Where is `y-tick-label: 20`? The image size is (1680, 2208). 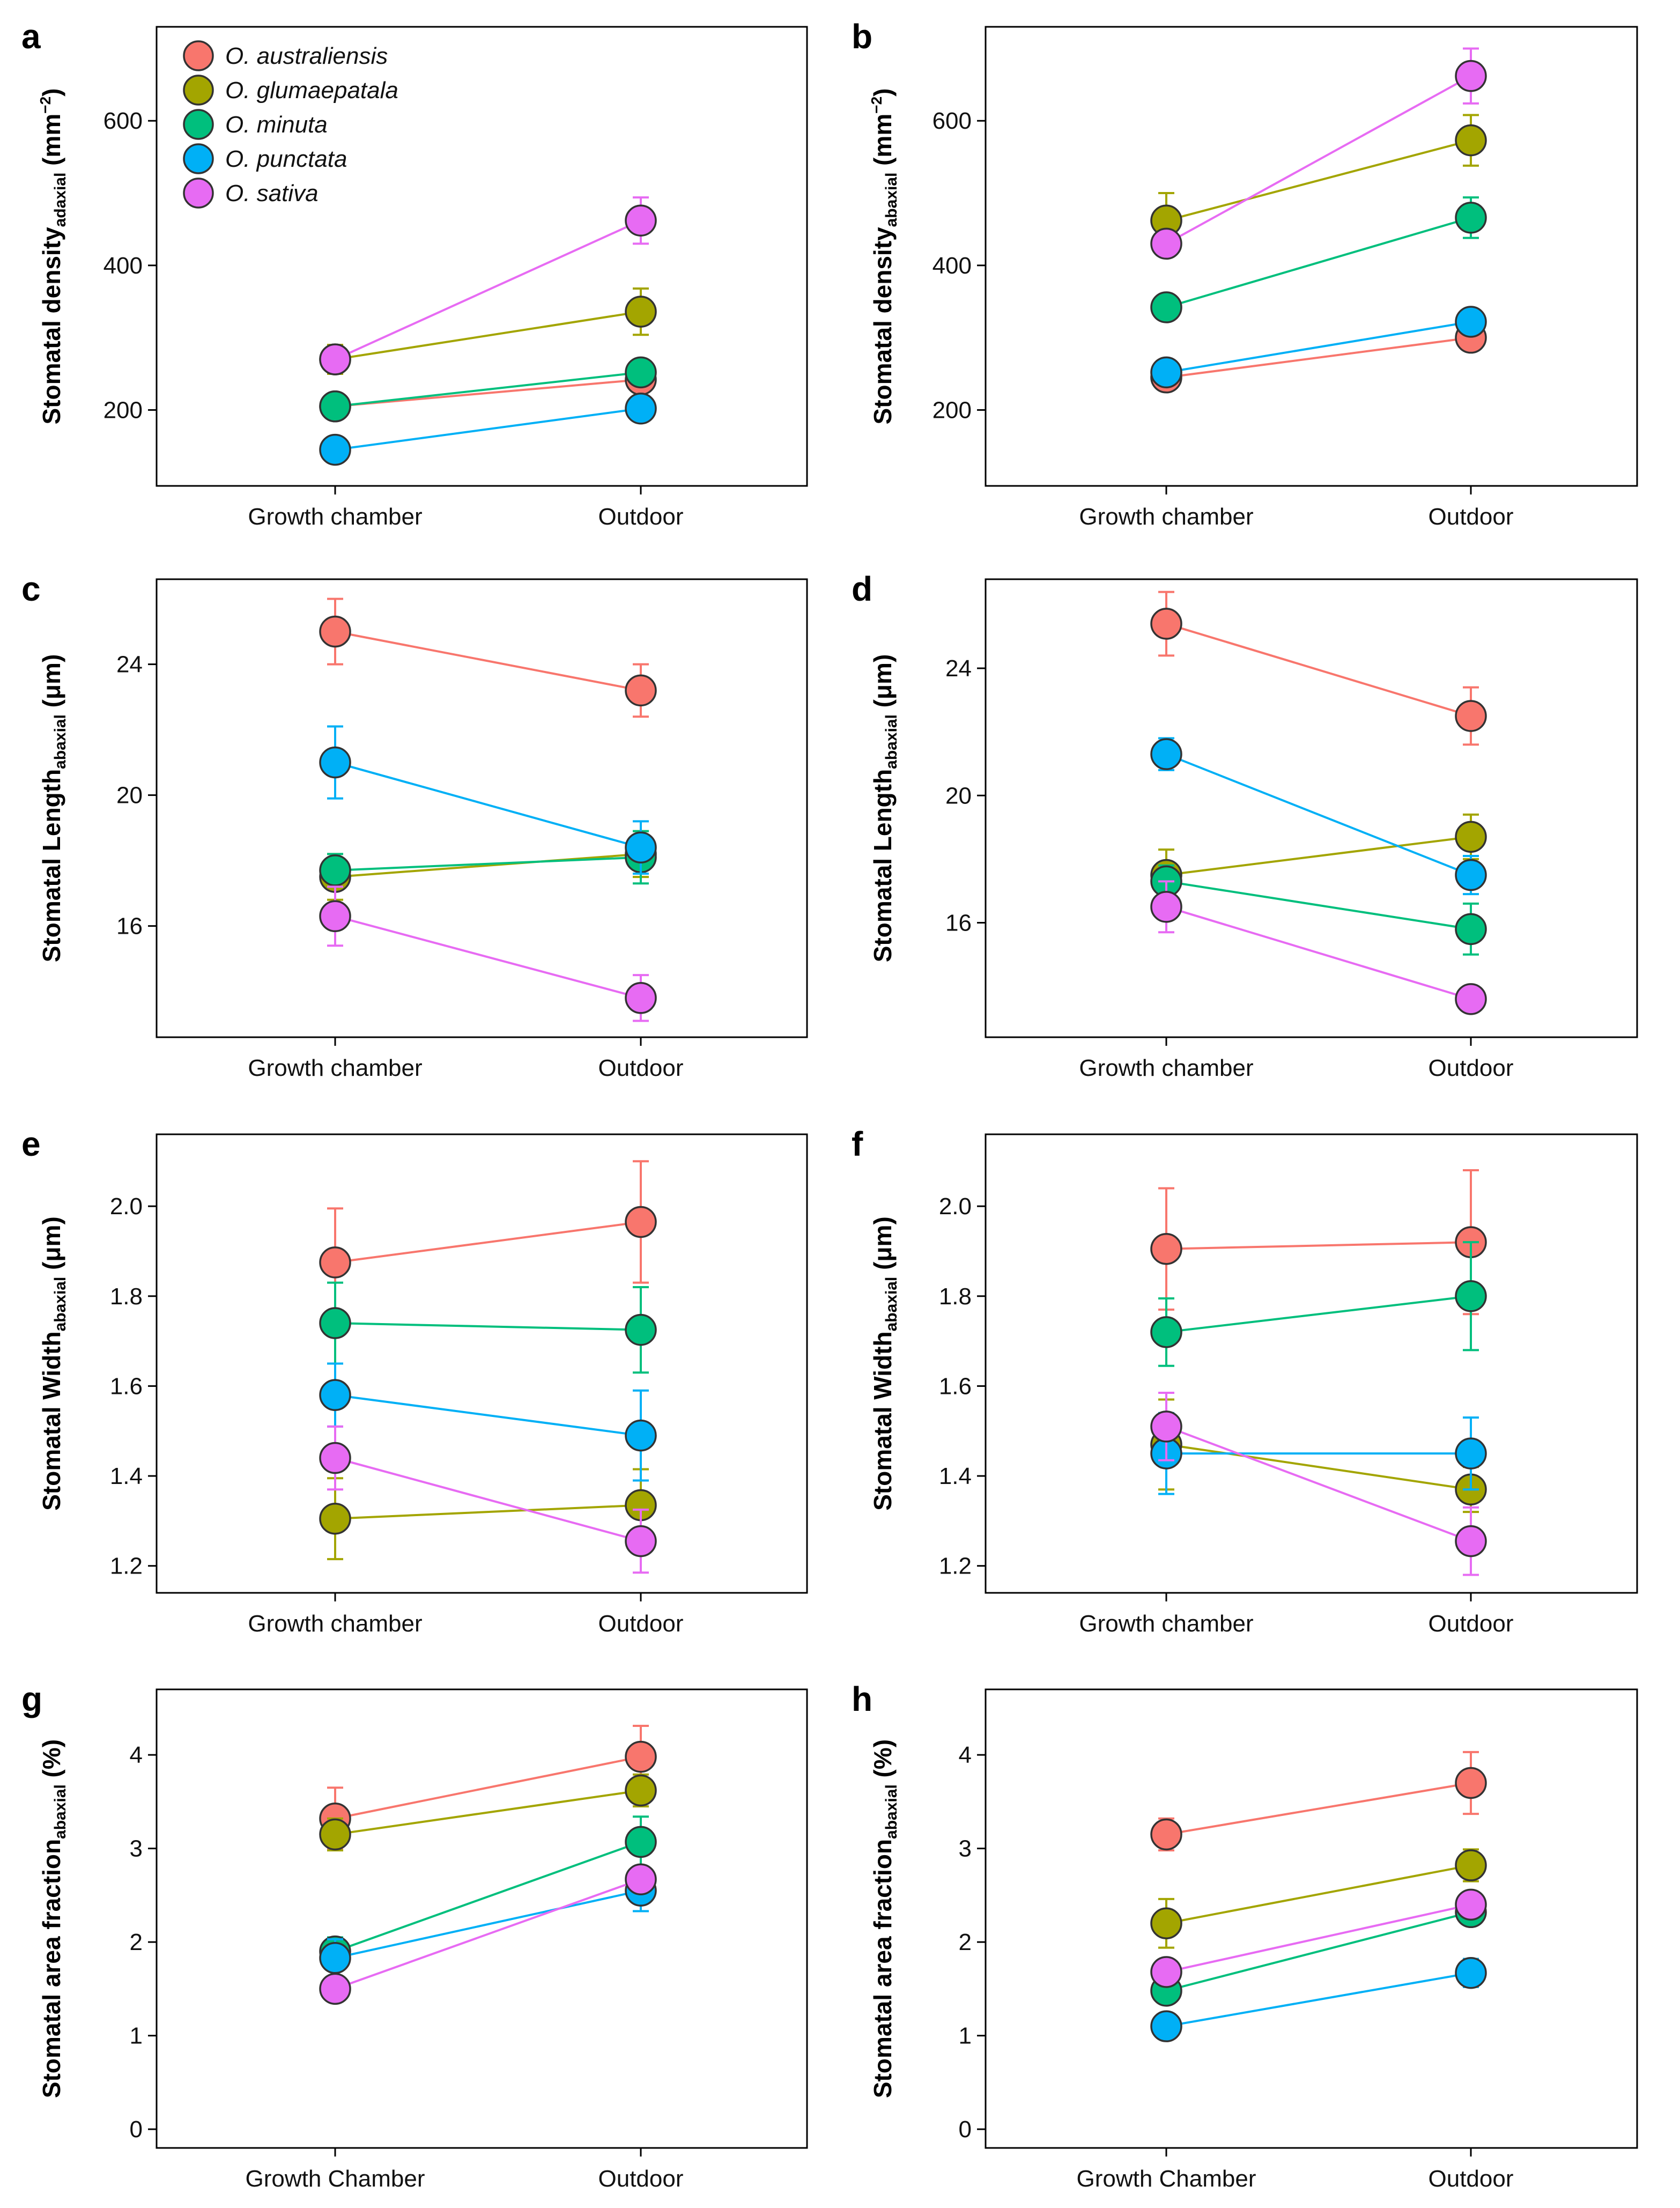
y-tick-label: 20 is located at coordinates (958, 795).